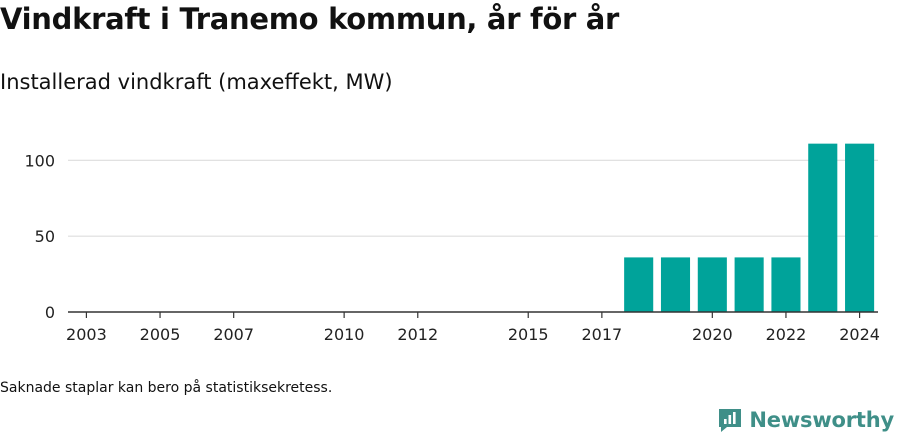 The image size is (900, 439). Describe the element at coordinates (310, 19) in the screenshot. I see `chart-title: Vindkraft i Tranemo kommun, år för år` at that location.